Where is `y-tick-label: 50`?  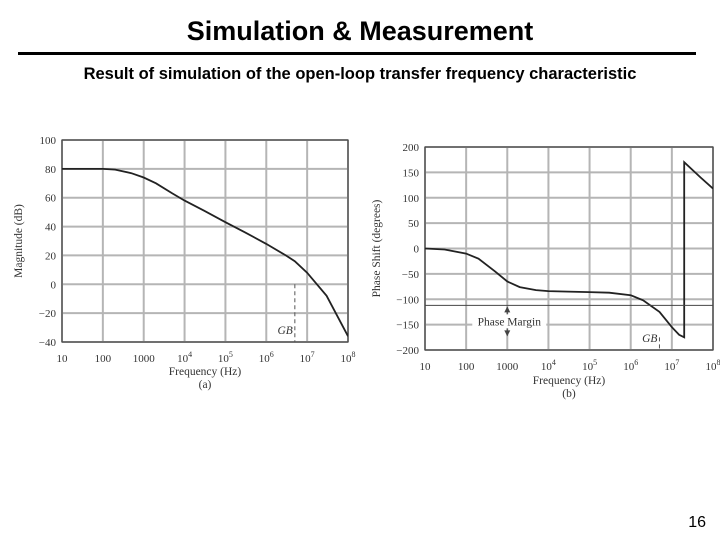 y-tick-label: 50 is located at coordinates (414, 224).